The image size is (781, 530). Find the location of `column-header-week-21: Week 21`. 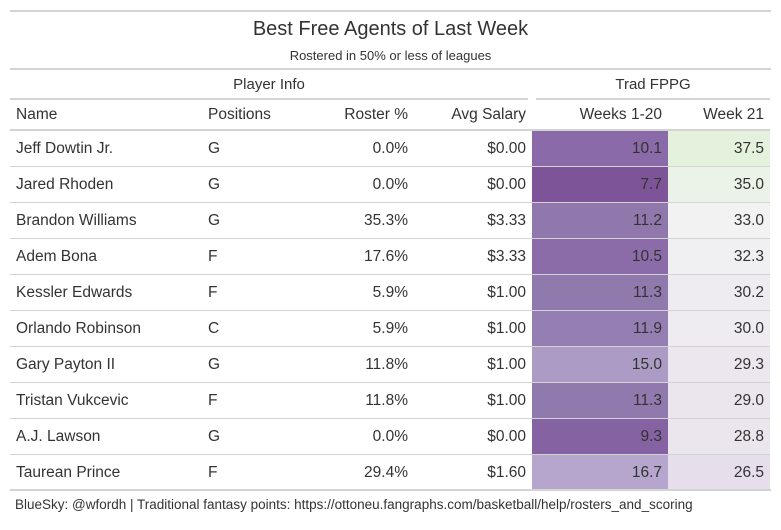

column-header-week-21: Week 21 is located at coordinates (719, 115).